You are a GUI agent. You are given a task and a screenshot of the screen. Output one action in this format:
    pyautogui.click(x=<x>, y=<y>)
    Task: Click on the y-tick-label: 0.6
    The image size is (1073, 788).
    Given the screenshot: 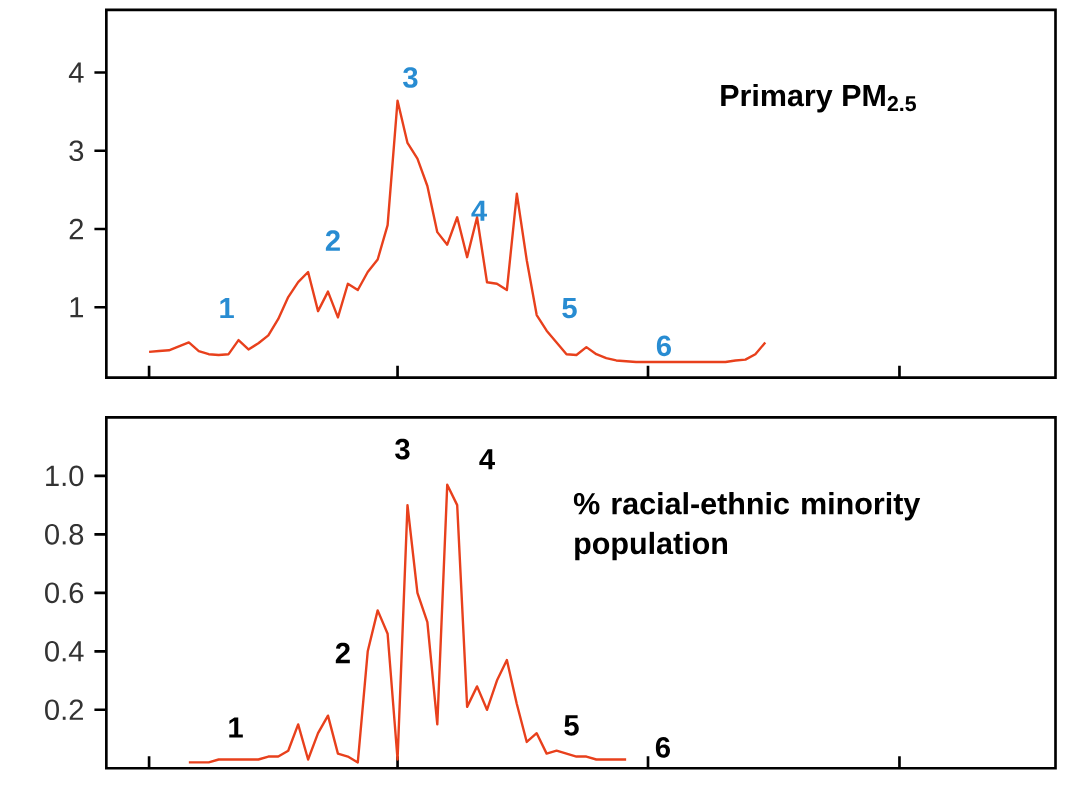 What is the action you would take?
    pyautogui.click(x=64, y=593)
    